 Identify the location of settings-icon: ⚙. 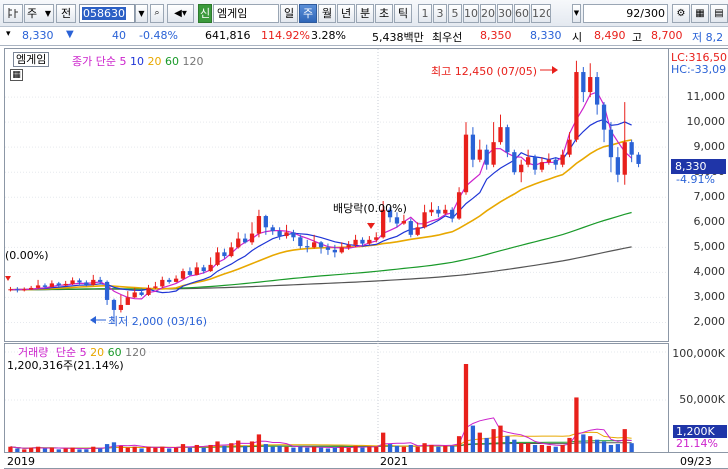
(681, 13).